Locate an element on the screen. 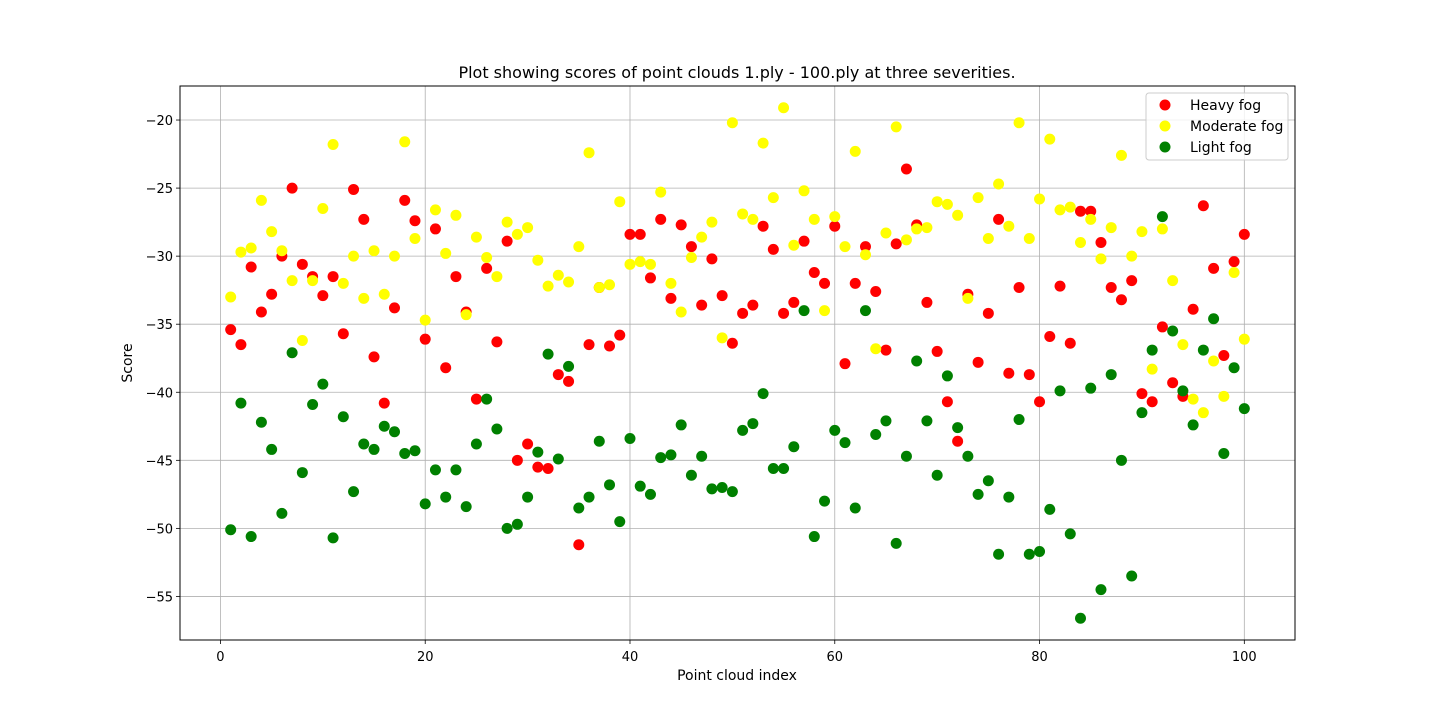 The width and height of the screenshot is (1439, 719). y-axis-label: Score is located at coordinates (128, 362).